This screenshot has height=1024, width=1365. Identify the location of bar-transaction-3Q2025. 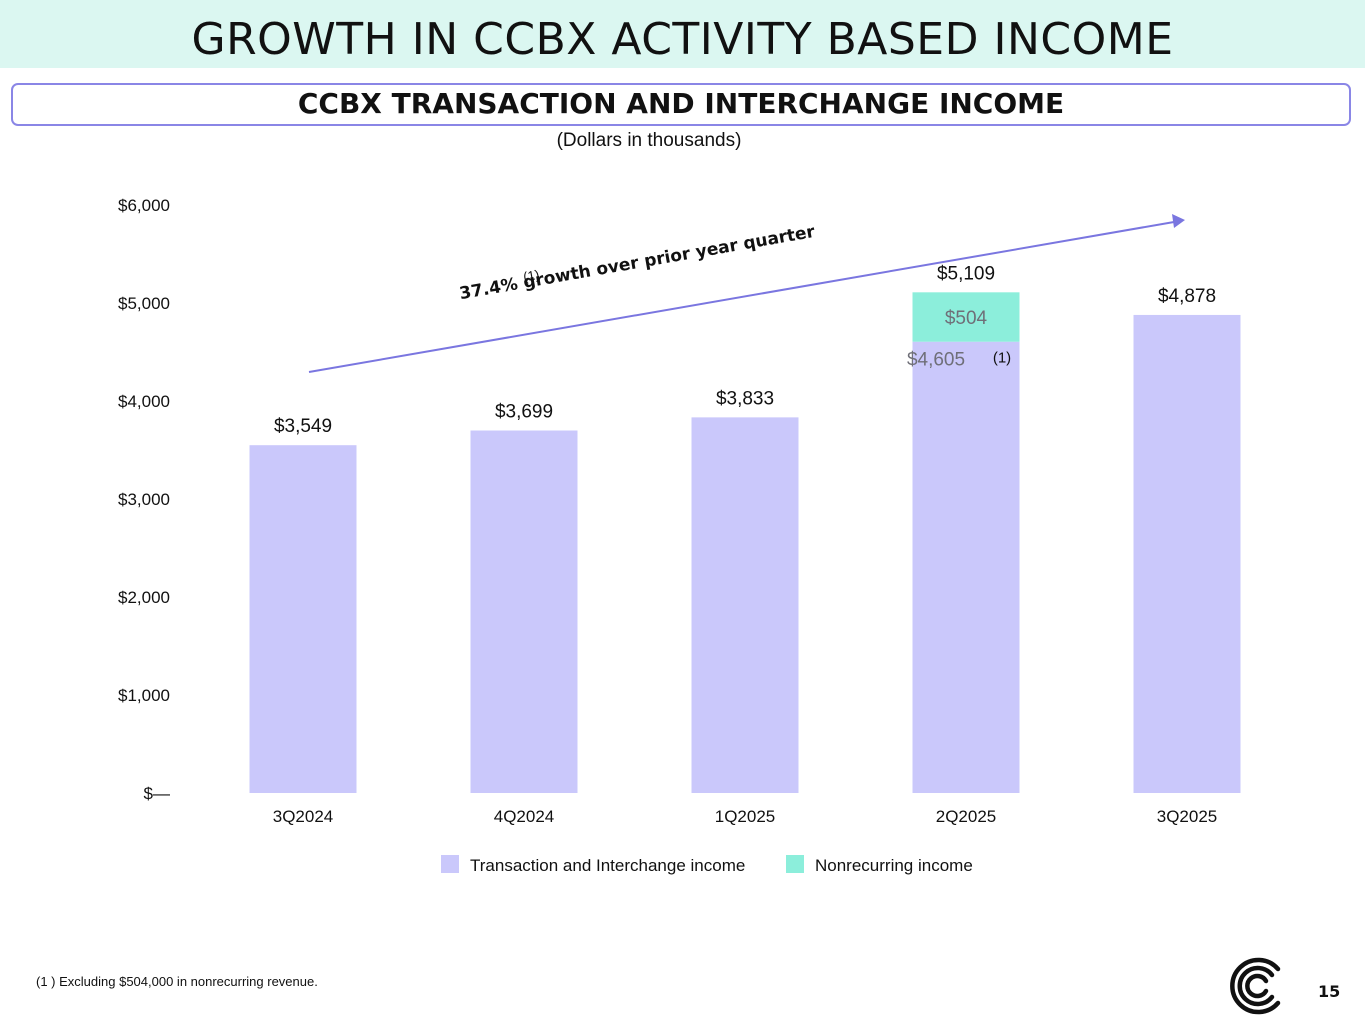
(1187, 553).